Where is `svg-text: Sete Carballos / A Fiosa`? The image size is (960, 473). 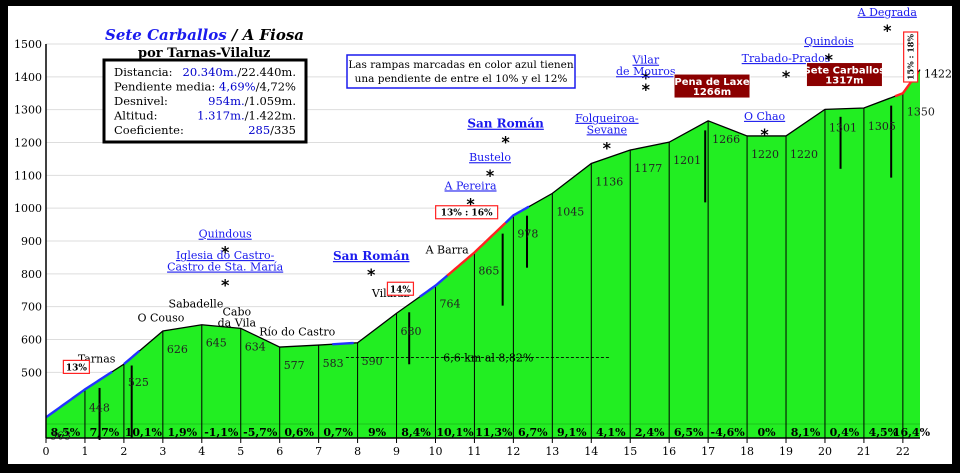
svg-text: Sete Carballos / A Fiosa is located at coordinates (204, 35).